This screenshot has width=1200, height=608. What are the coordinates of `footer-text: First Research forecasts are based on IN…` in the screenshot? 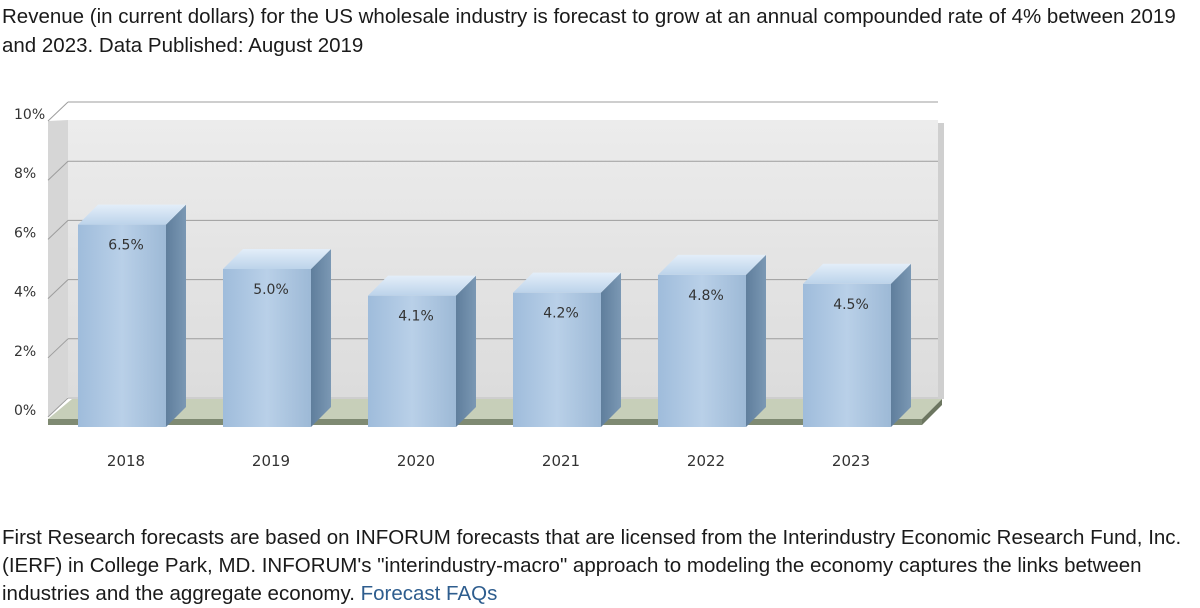 It's located at (592, 565).